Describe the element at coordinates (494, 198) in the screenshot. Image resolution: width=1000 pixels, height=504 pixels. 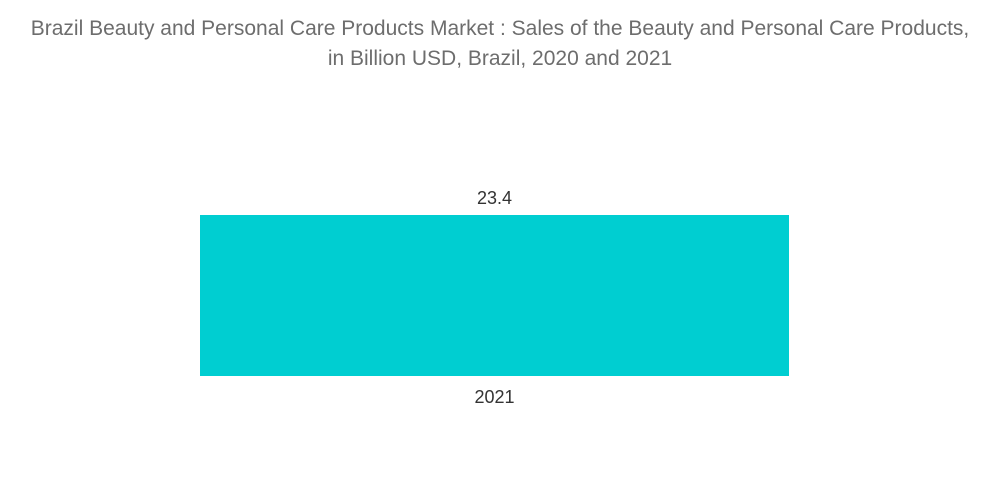
I see `value-label-2021: 23.4` at that location.